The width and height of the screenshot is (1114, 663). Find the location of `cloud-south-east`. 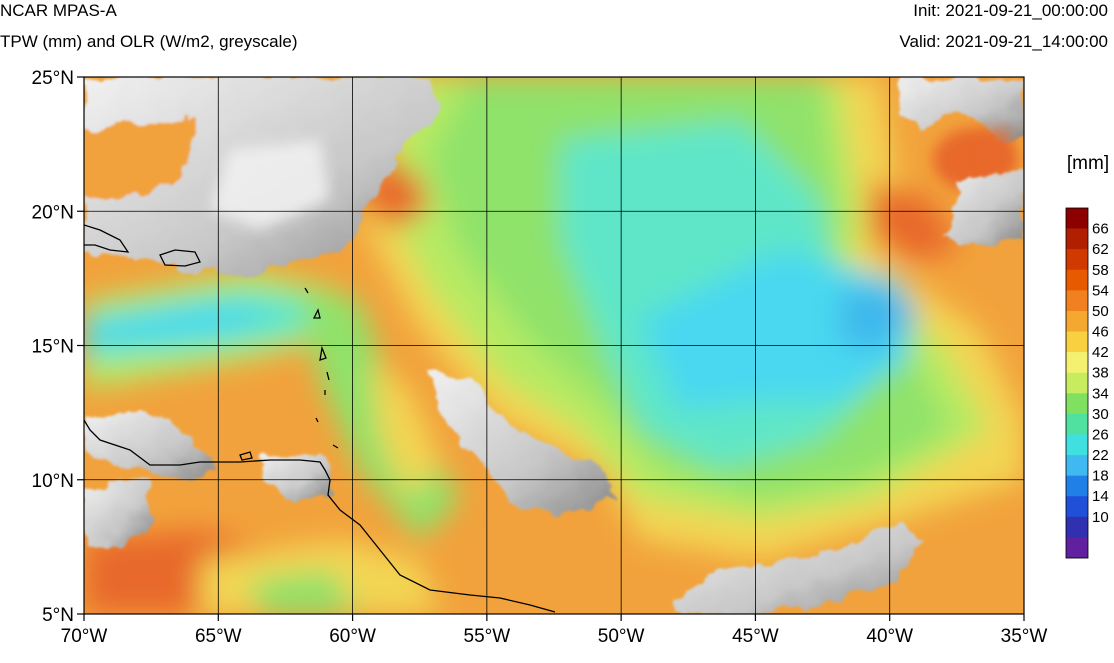

cloud-south-east is located at coordinates (795, 567).